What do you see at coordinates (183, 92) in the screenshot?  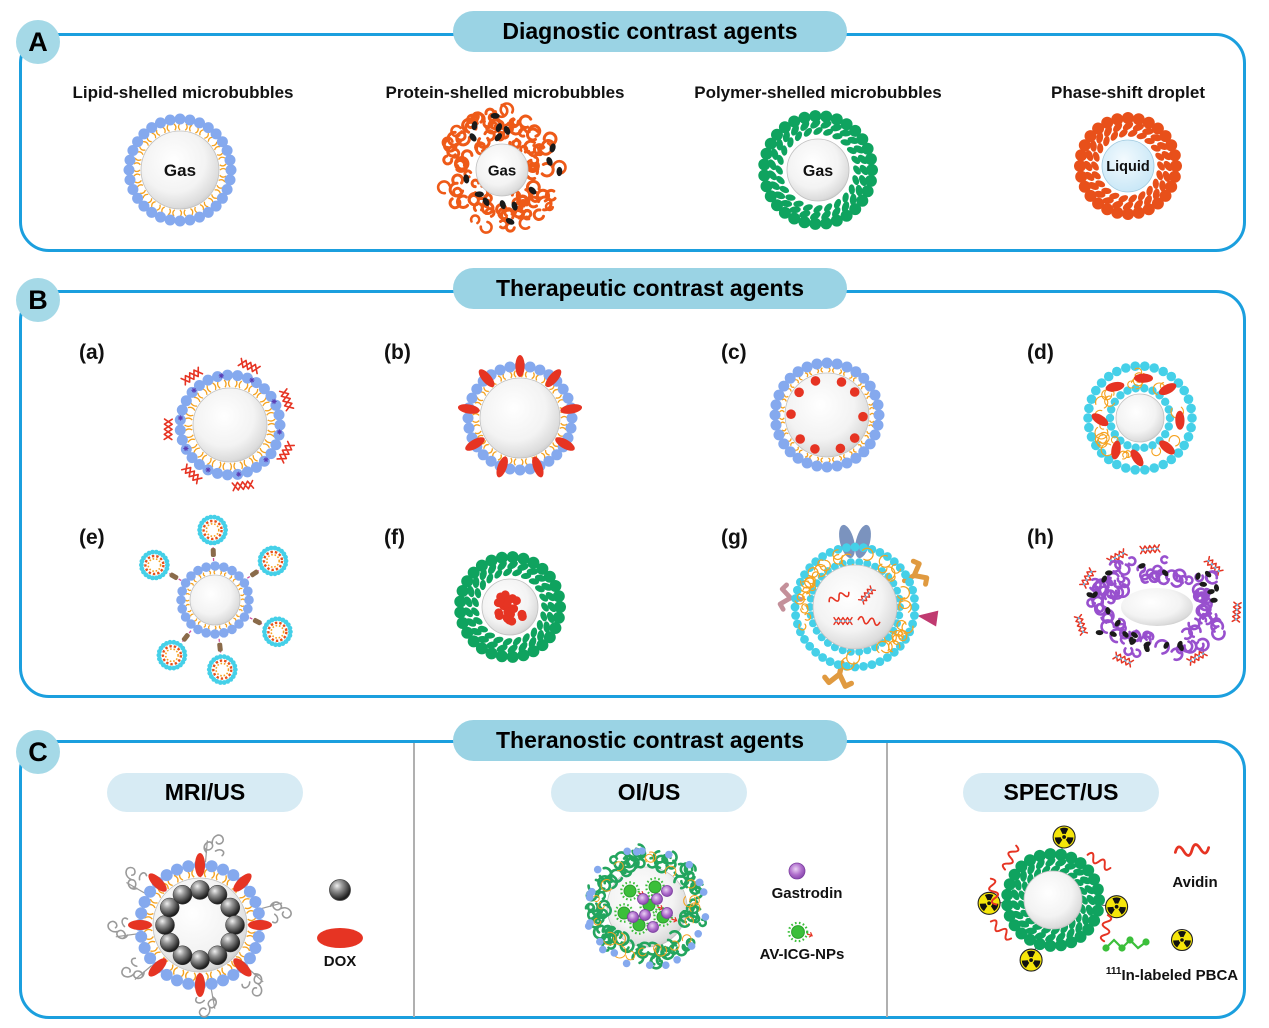 I see `label-lipid-microbubbles: Lipid-shelled microbubbles` at bounding box center [183, 92].